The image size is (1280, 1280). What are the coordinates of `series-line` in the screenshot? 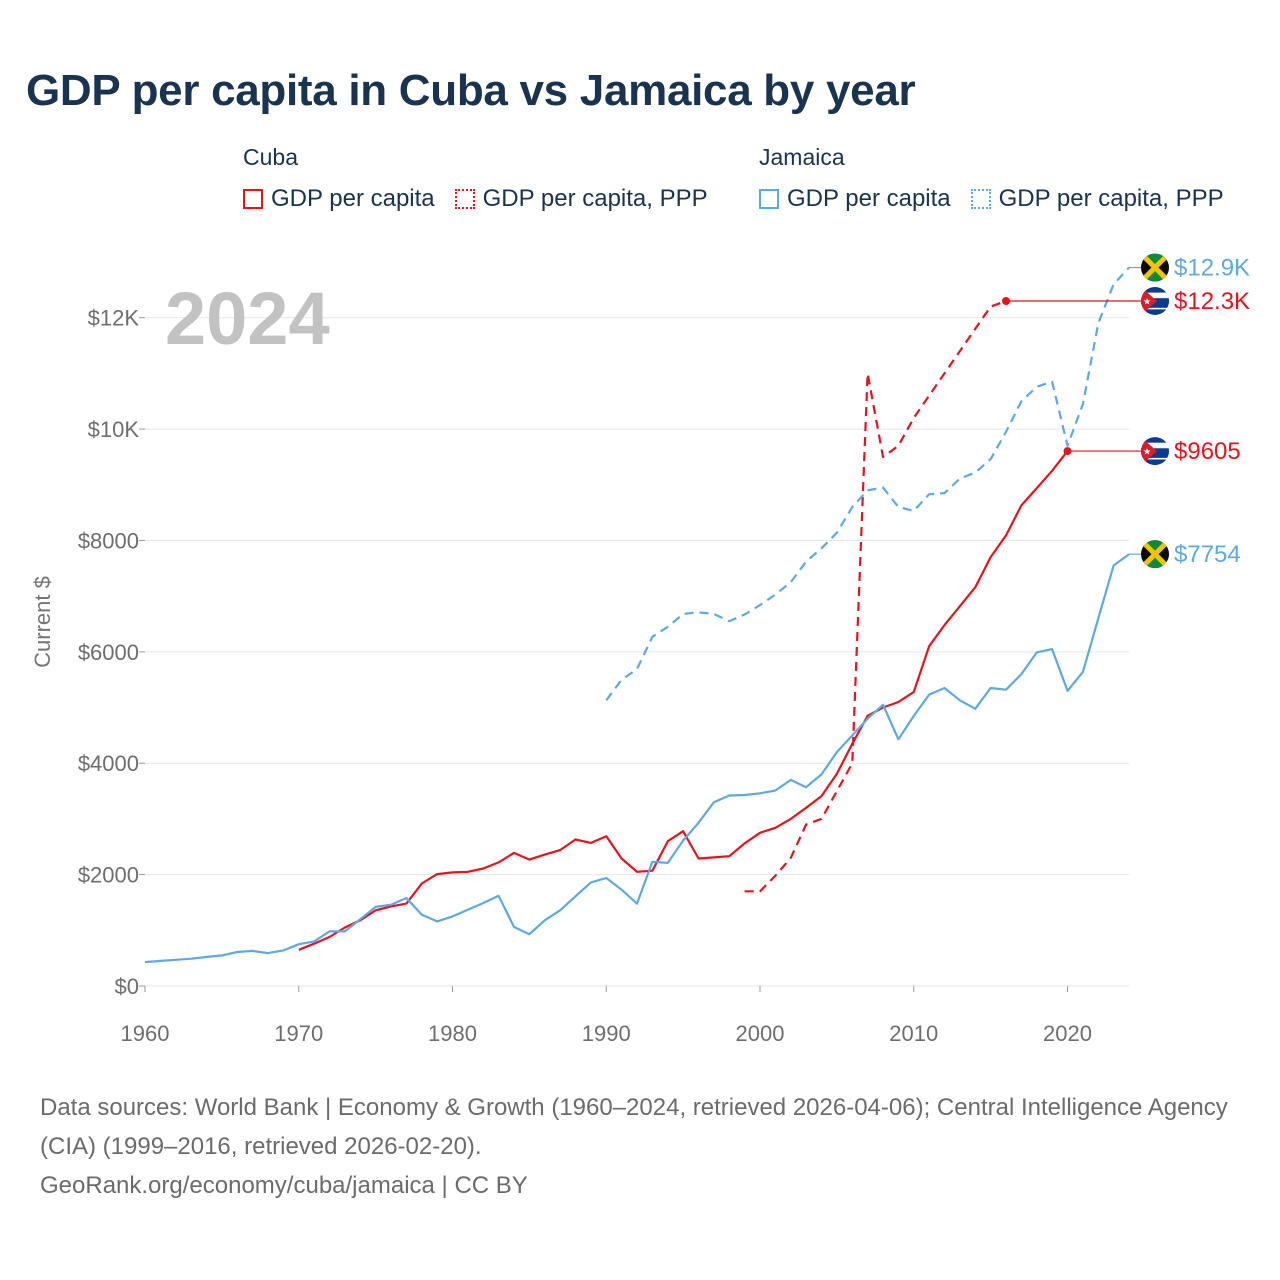 It's located at (867, 483).